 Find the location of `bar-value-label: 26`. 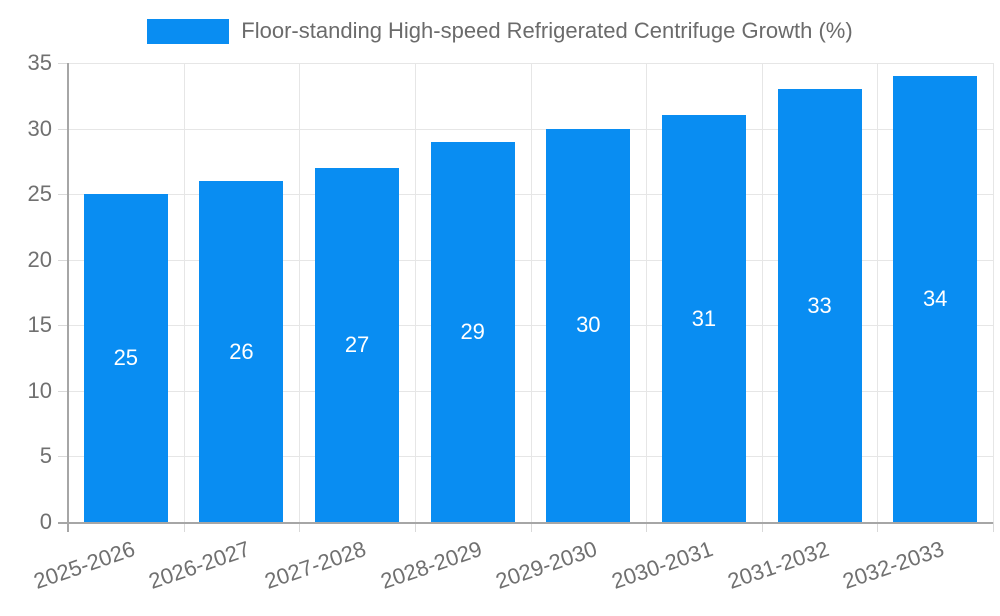

bar-value-label: 26 is located at coordinates (241, 351).